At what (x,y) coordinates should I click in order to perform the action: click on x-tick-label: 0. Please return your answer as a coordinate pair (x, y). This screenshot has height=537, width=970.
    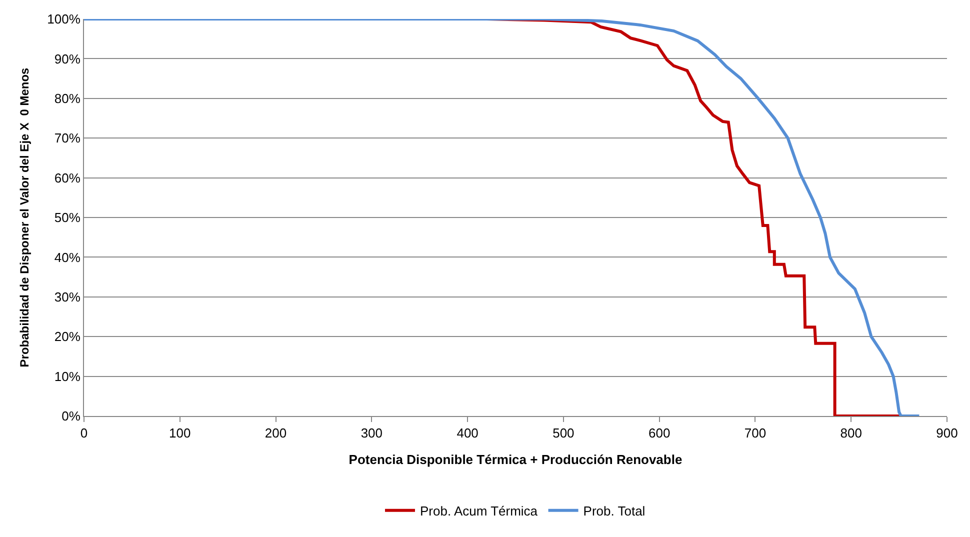
    Looking at the image, I should click on (84, 433).